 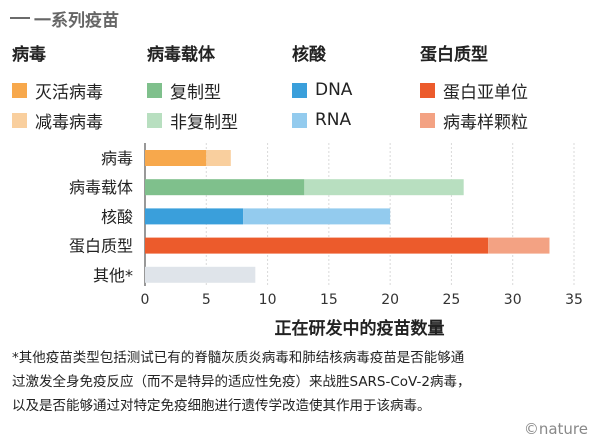 What do you see at coordinates (360, 328) in the screenshot?
I see `x-axis-label: 正在研发中的疫苗数量` at bounding box center [360, 328].